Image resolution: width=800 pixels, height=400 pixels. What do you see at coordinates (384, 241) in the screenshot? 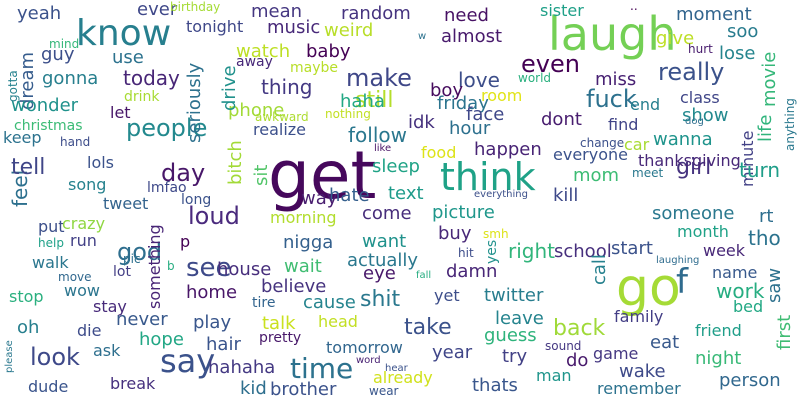
I see `cloud-word: want` at bounding box center [384, 241].